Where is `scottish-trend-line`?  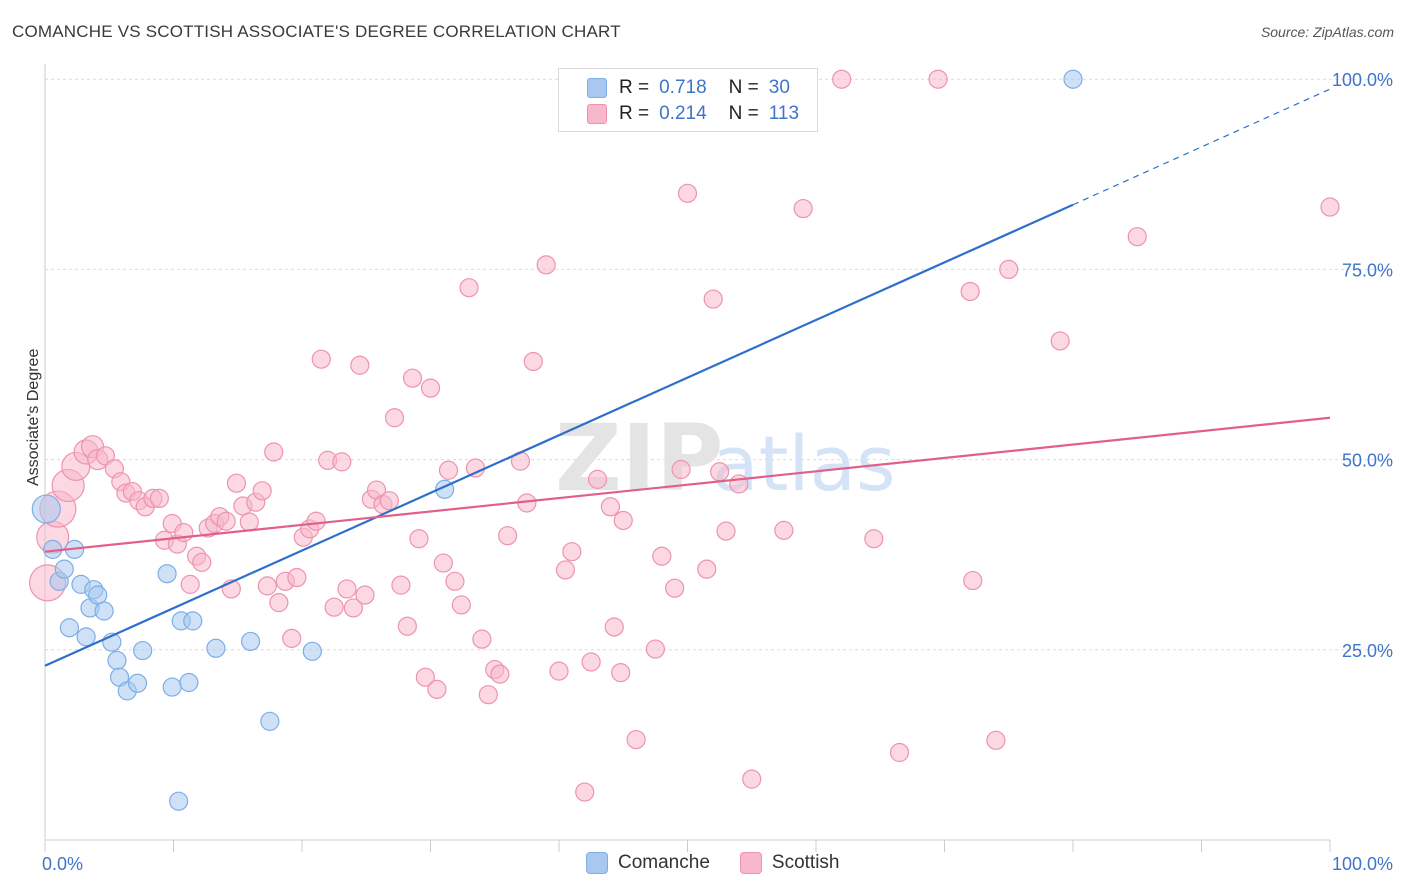
scottish-trend-line is located at coordinates (687, 484).